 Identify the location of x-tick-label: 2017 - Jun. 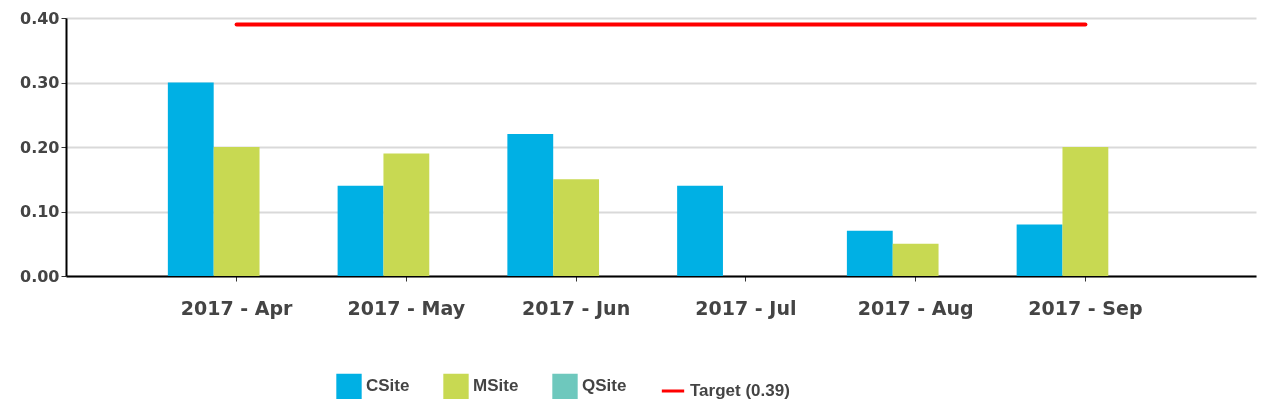
(576, 307).